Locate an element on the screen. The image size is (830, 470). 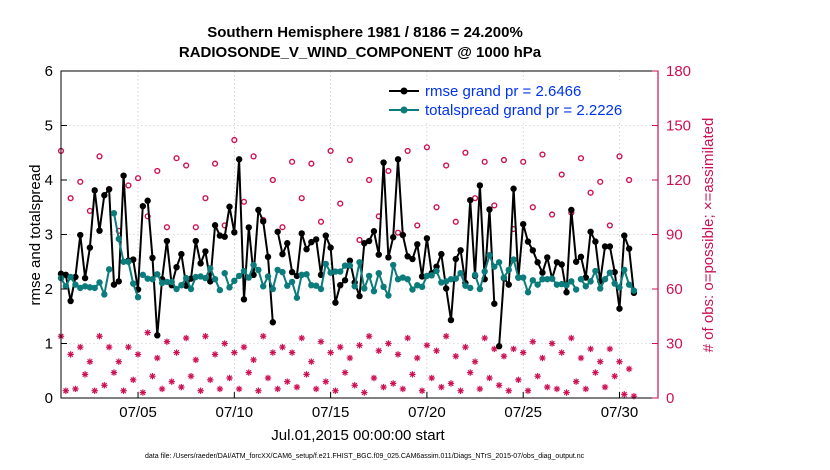
x-tick-label: 07/05 is located at coordinates (138, 412).